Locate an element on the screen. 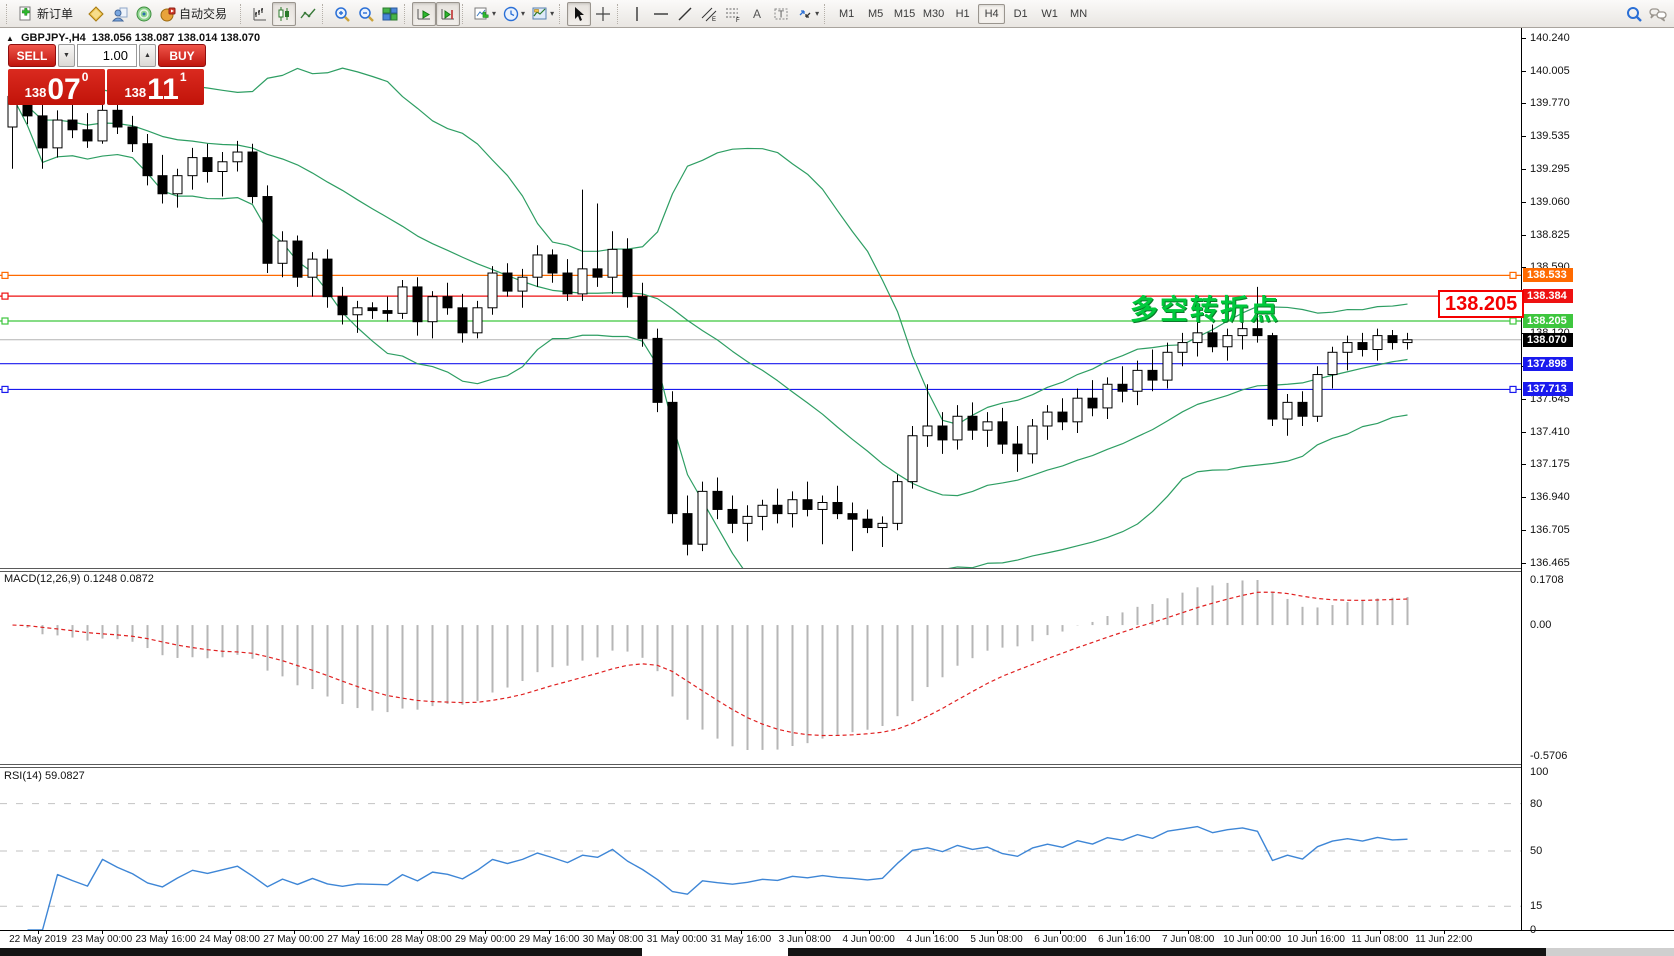  horizontal-line-icon is located at coordinates (661, 13).